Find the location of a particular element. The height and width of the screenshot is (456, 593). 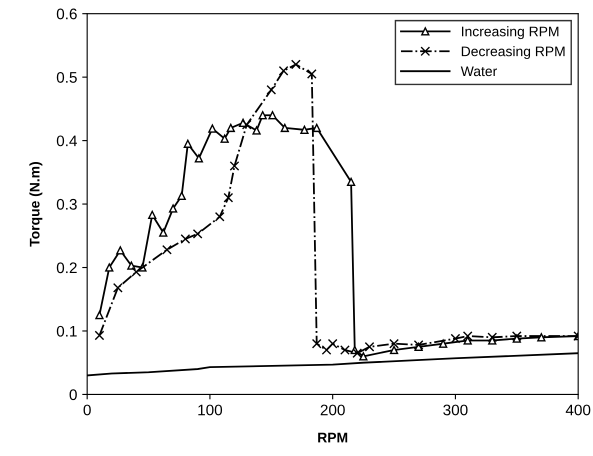

y-axis-title: Torque (N.m) is located at coordinates (35, 204).